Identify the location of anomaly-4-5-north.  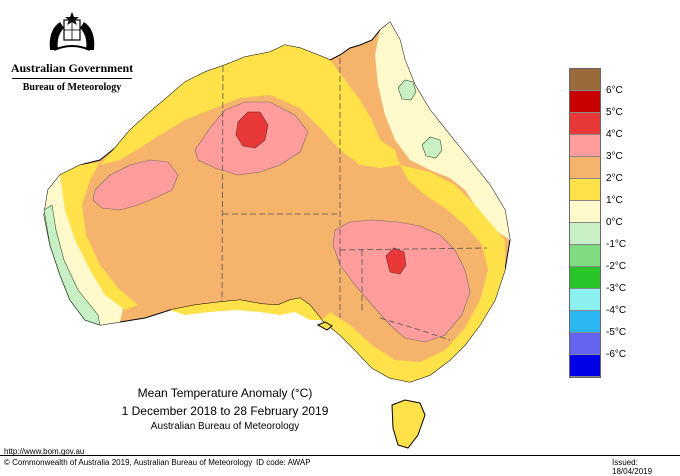
(252, 130).